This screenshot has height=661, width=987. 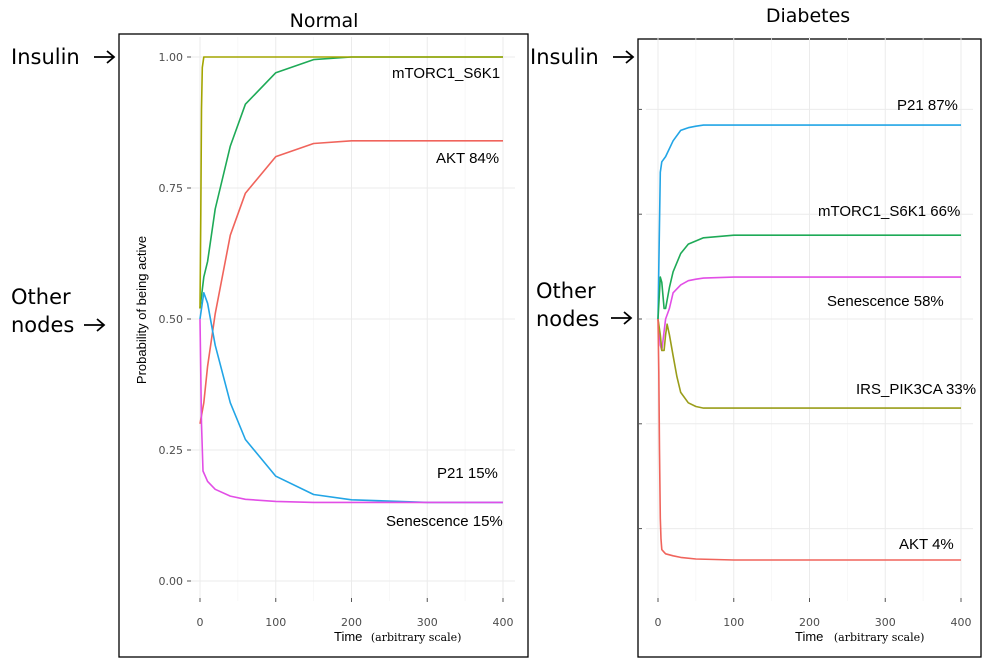 I want to click on diabetes-other-arrow, so click(x=622, y=318).